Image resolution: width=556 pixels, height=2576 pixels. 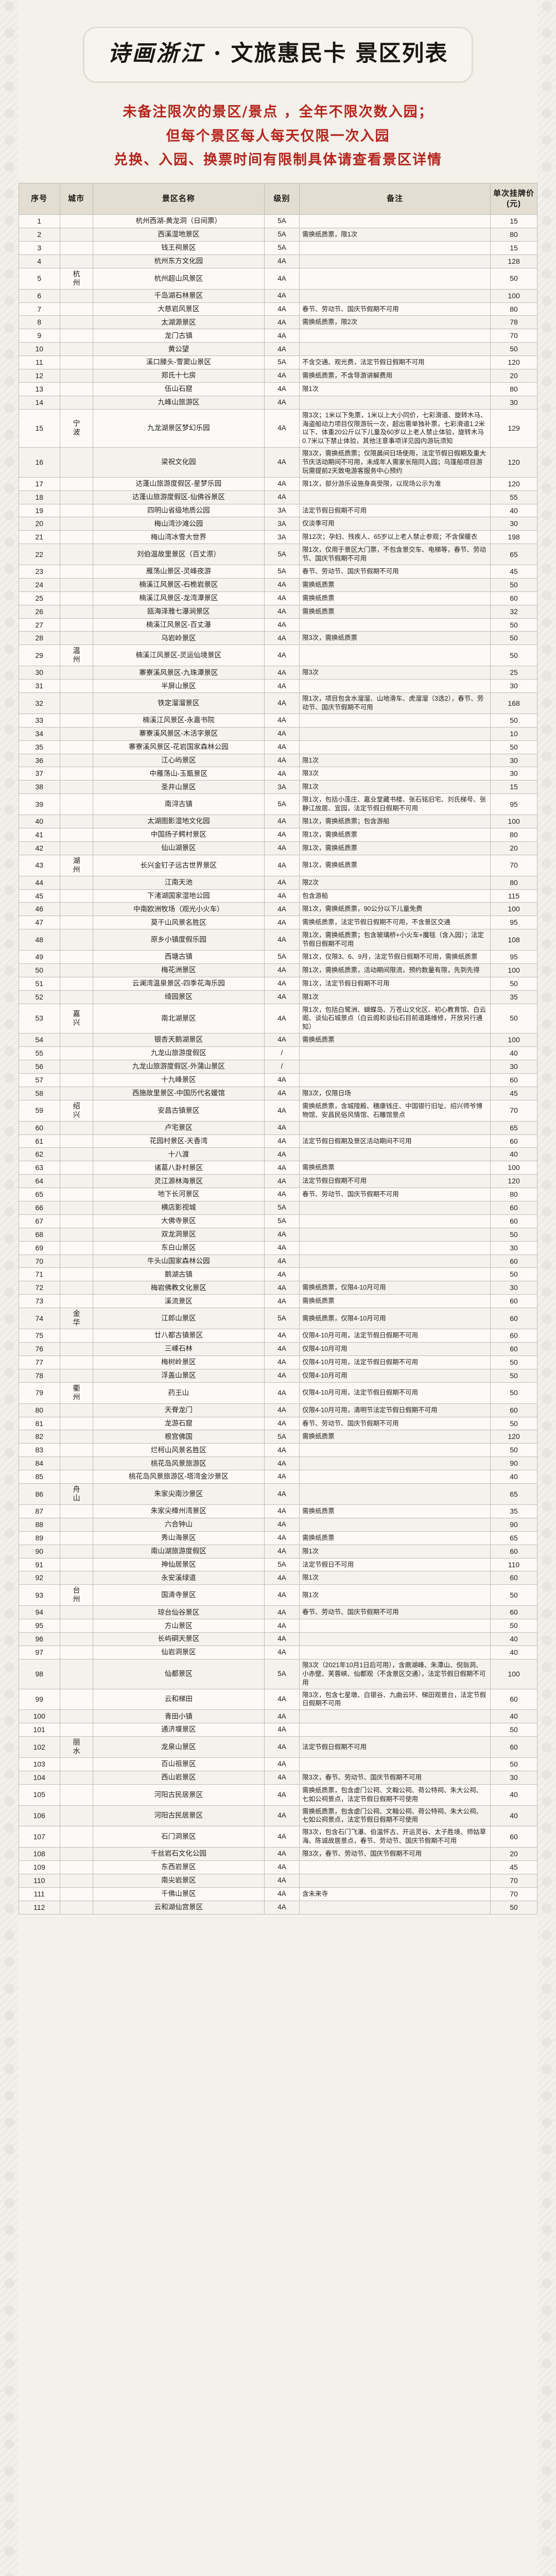 I want to click on cell-no: 91, so click(x=39, y=1564).